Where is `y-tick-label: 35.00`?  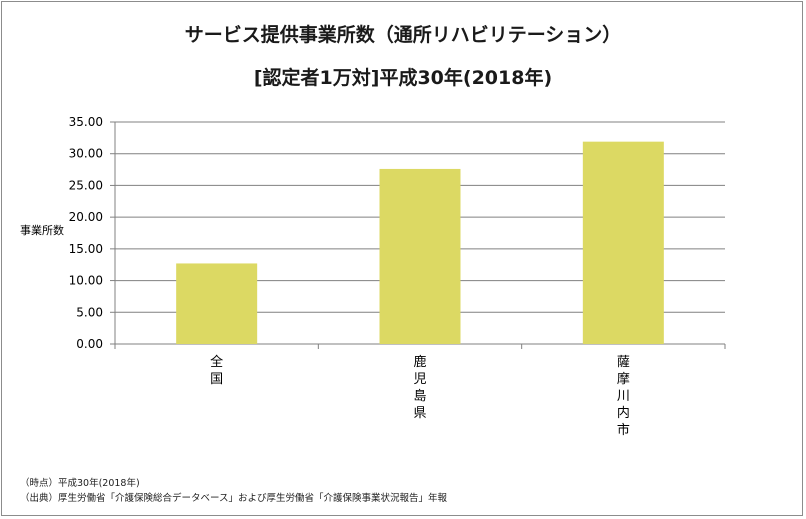
y-tick-label: 35.00 is located at coordinates (86, 122).